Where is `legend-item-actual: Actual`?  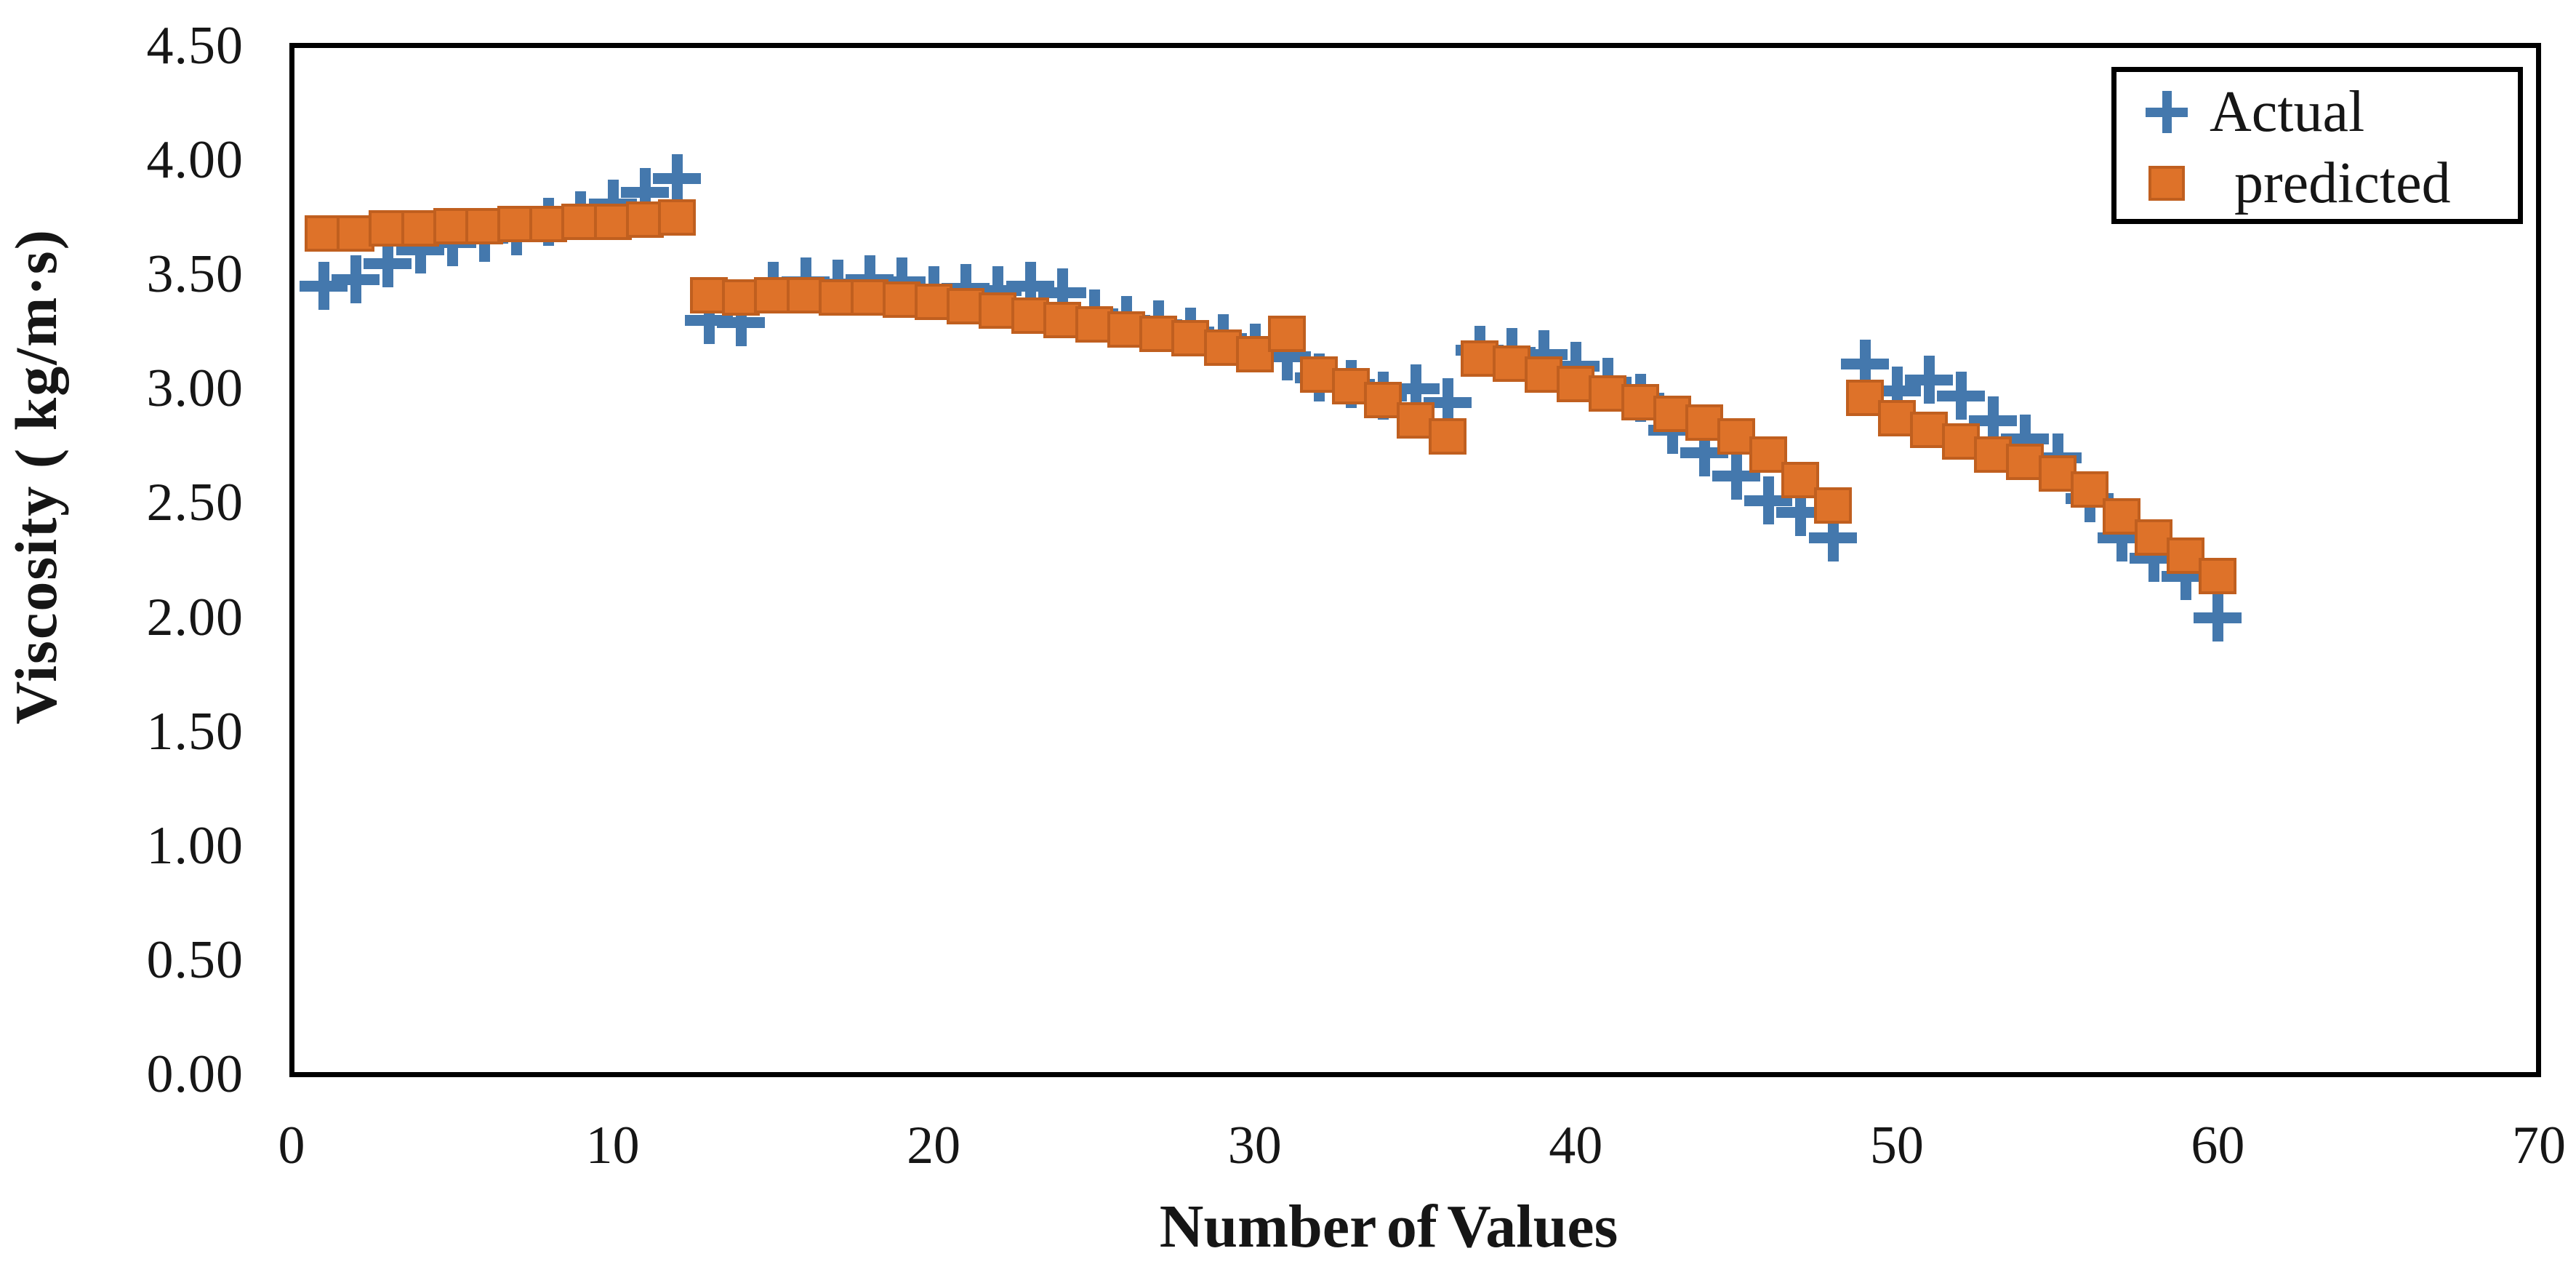 legend-item-actual: Actual is located at coordinates (2317, 112).